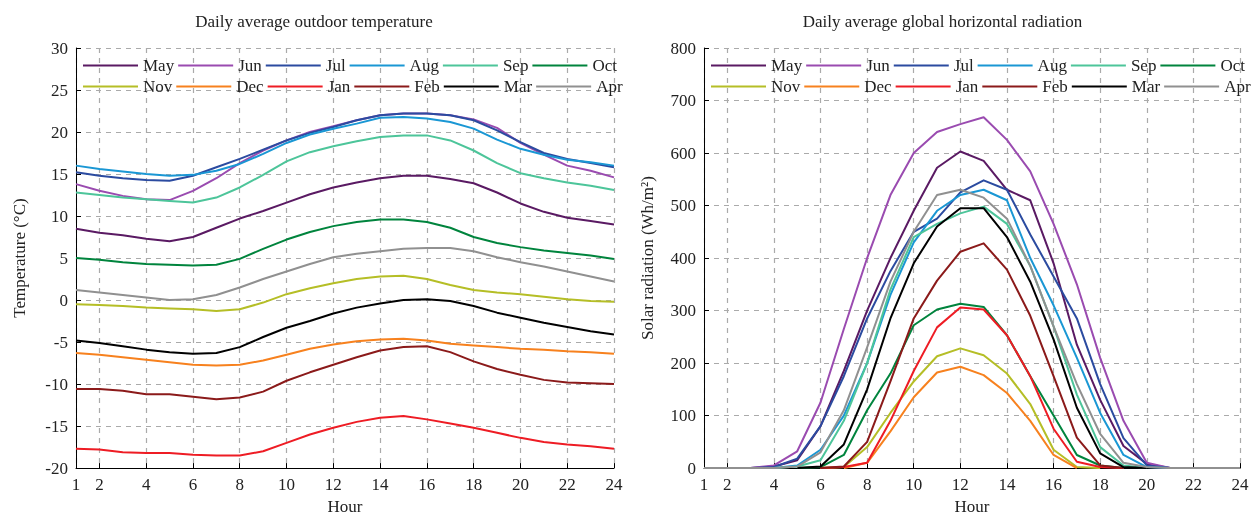 The height and width of the screenshot is (520, 1257). What do you see at coordinates (314, 21) in the screenshot?
I see `chart-title: Daily average outdoor temperature` at bounding box center [314, 21].